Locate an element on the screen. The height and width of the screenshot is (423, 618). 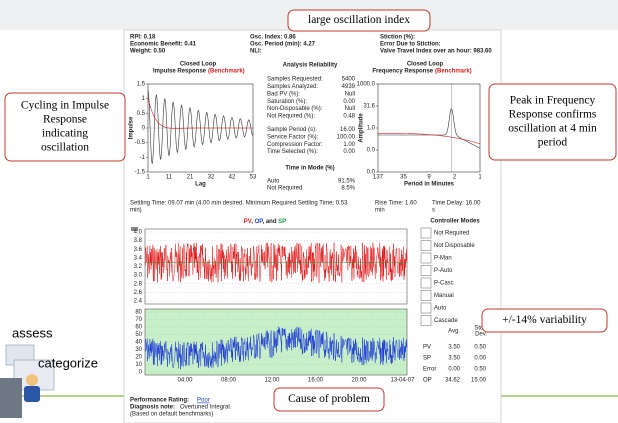
metric: Stiction (%): is located at coordinates (397, 38).